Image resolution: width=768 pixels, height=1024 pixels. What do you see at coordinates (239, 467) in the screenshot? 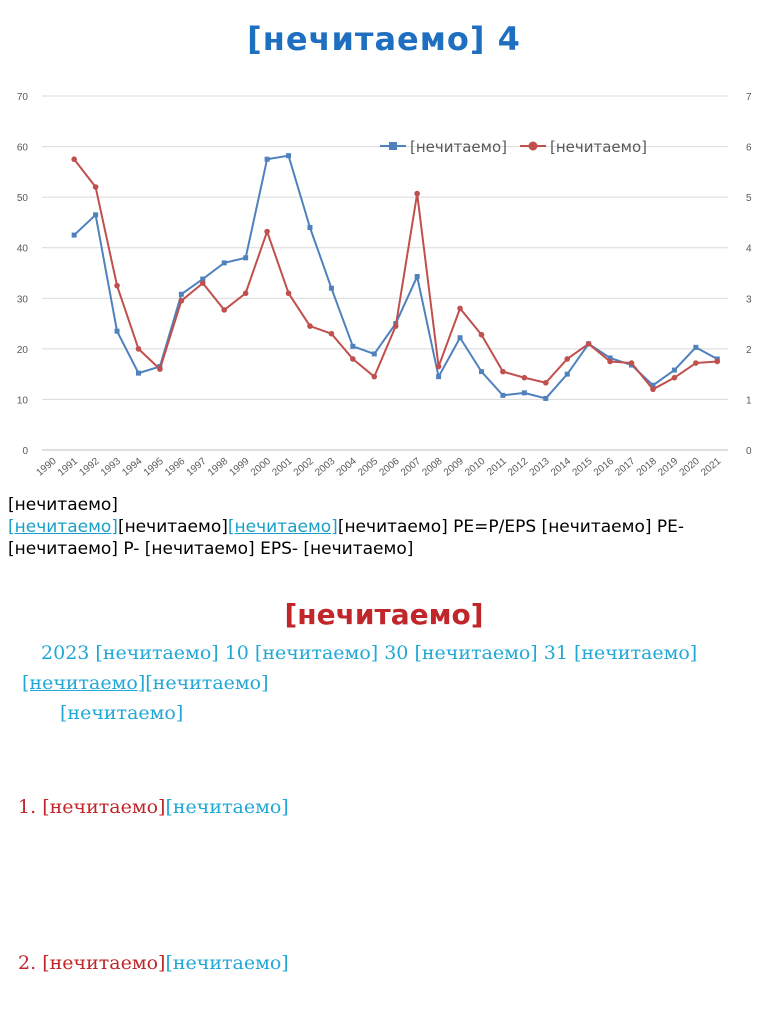
I see `x-tick-label: 1999` at bounding box center [239, 467].